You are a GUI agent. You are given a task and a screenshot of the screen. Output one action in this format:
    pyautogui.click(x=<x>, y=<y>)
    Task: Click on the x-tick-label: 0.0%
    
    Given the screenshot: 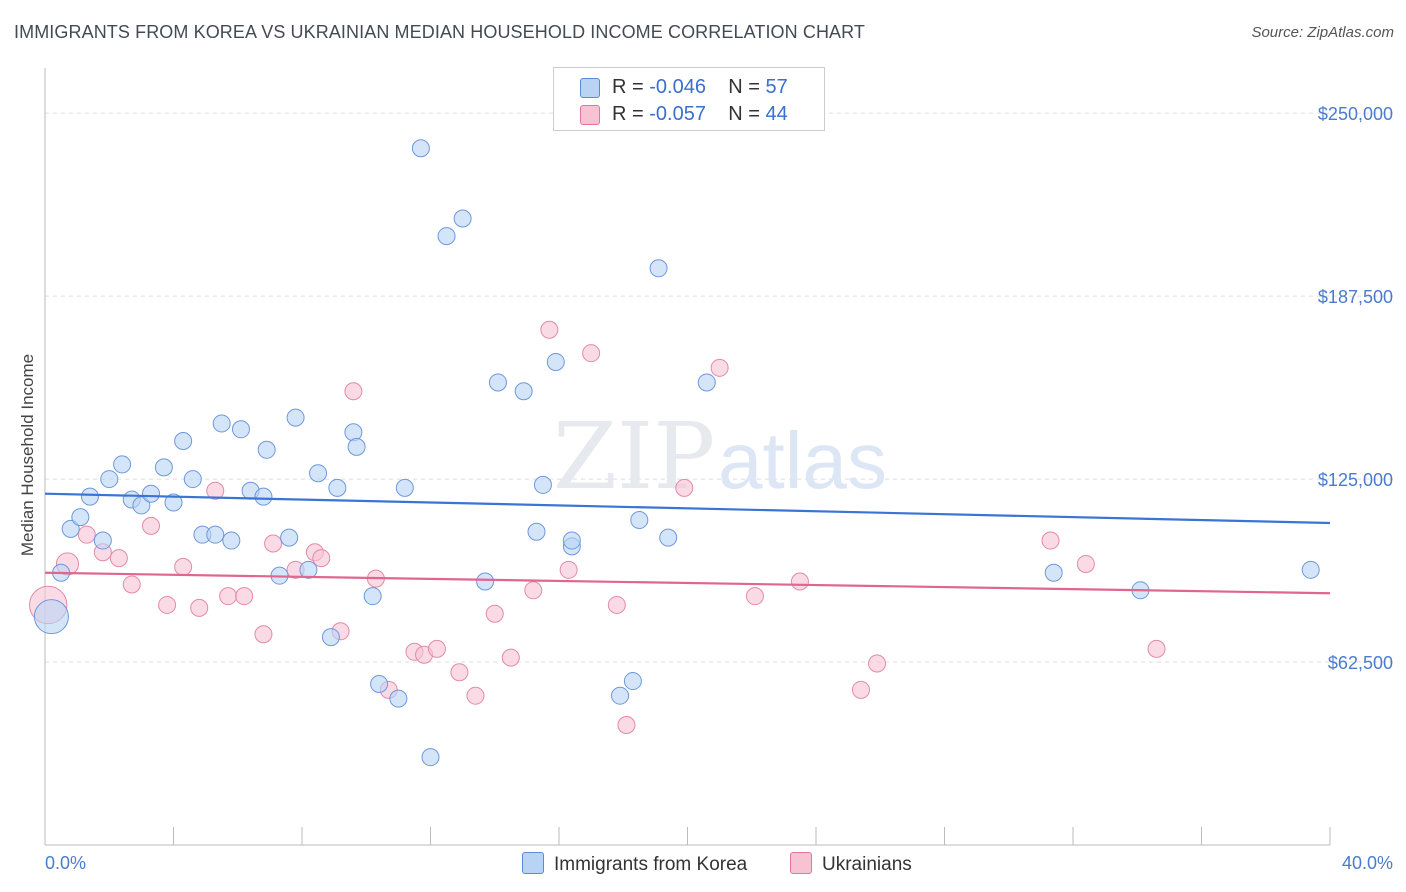 What is the action you would take?
    pyautogui.click(x=65, y=863)
    